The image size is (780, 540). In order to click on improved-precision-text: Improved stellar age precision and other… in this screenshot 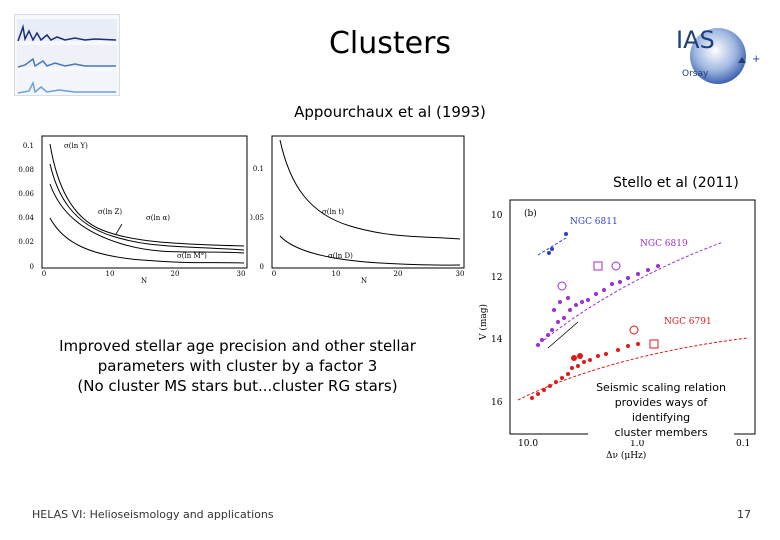, I will do `click(237, 366)`.